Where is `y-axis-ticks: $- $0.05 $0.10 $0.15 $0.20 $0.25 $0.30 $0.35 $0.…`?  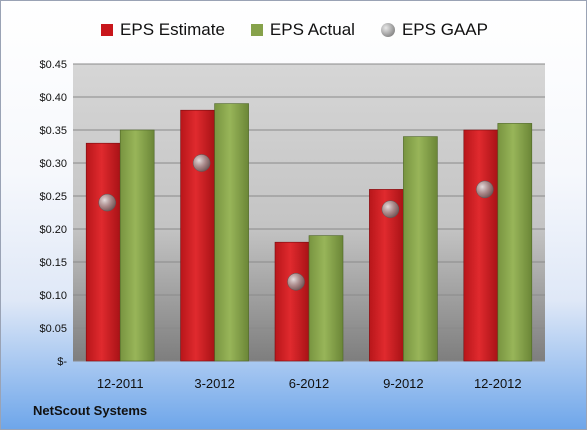 y-axis-ticks: $- $0.05 $0.10 $0.15 $0.20 $0.25 $0.30 $0.35 $0.… is located at coordinates (53, 213).